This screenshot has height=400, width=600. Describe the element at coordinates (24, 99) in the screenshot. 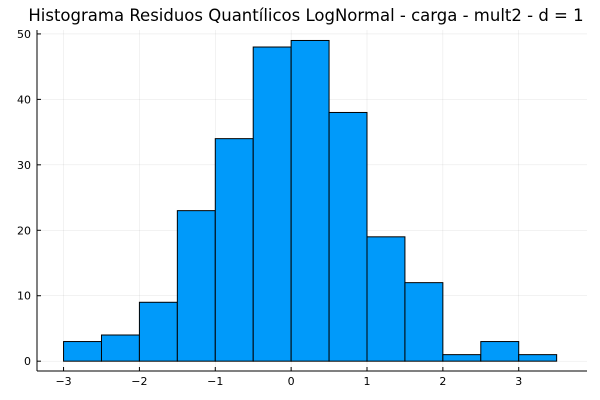

I see `y-tick-label: 40` at that location.